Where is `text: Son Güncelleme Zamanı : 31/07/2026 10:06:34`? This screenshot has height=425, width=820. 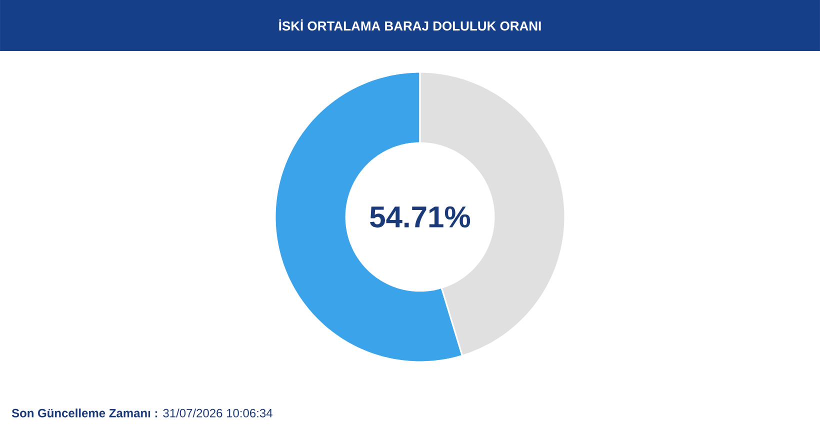 text: Son Güncelleme Zamanı : 31/07/2026 10:06:34 is located at coordinates (142, 413).